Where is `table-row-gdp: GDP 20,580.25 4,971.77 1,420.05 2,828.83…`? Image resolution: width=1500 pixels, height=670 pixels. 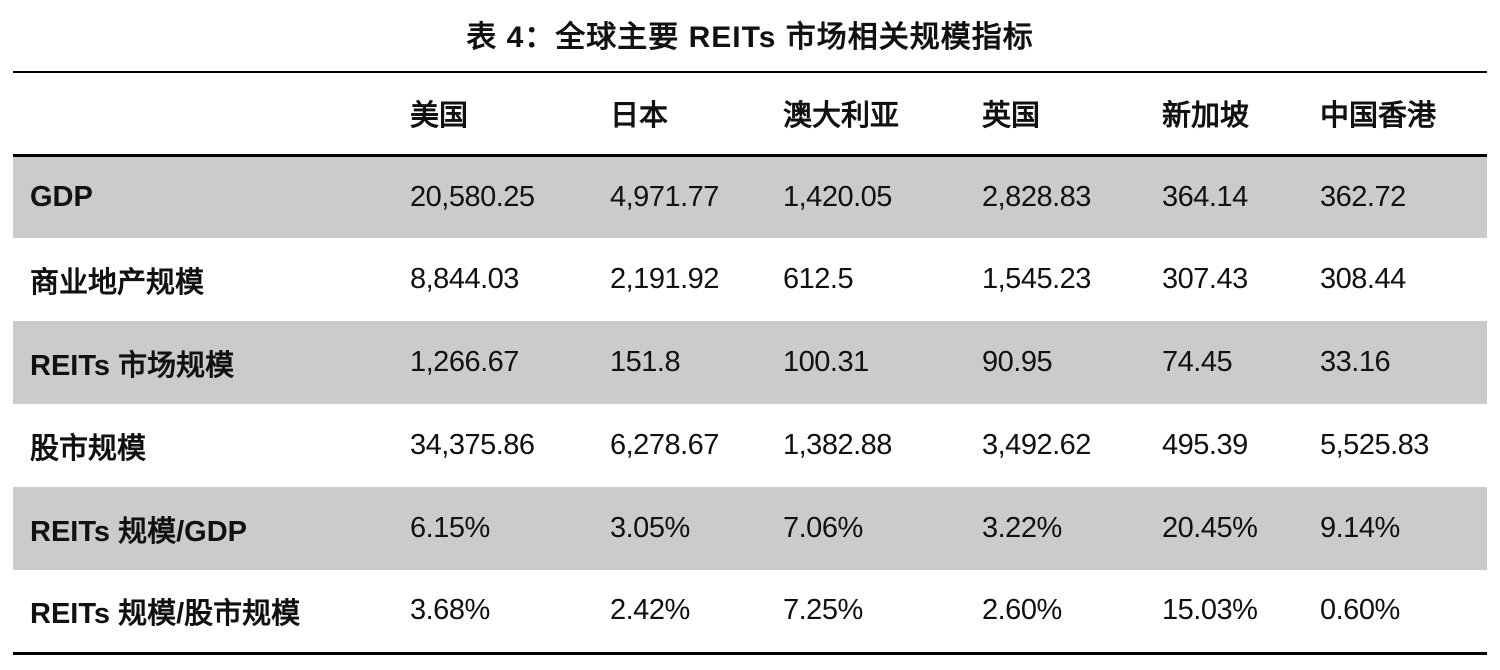 table-row-gdp: GDP 20,580.25 4,971.77 1,420.05 2,828.83… is located at coordinates (750, 196).